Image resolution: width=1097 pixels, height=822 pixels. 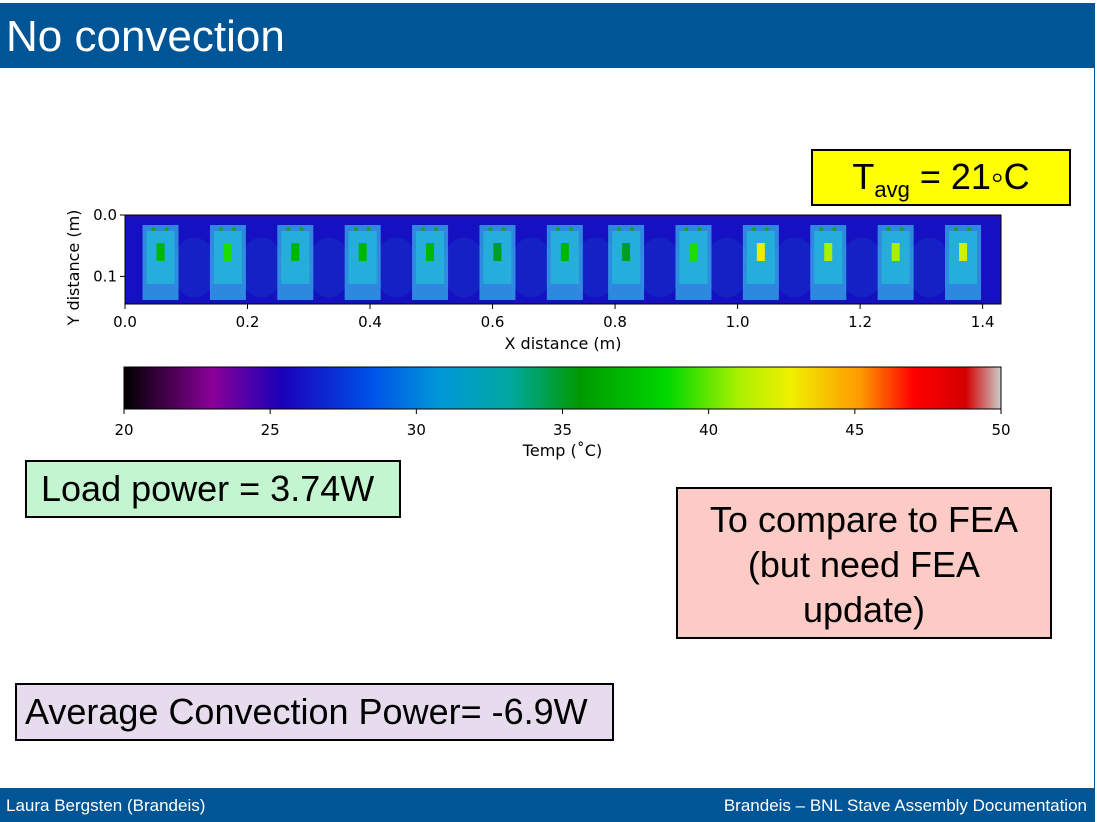 I want to click on colorbar: 20 25 30 35 40 45 50 Temp (˚C), so click(x=562, y=413).